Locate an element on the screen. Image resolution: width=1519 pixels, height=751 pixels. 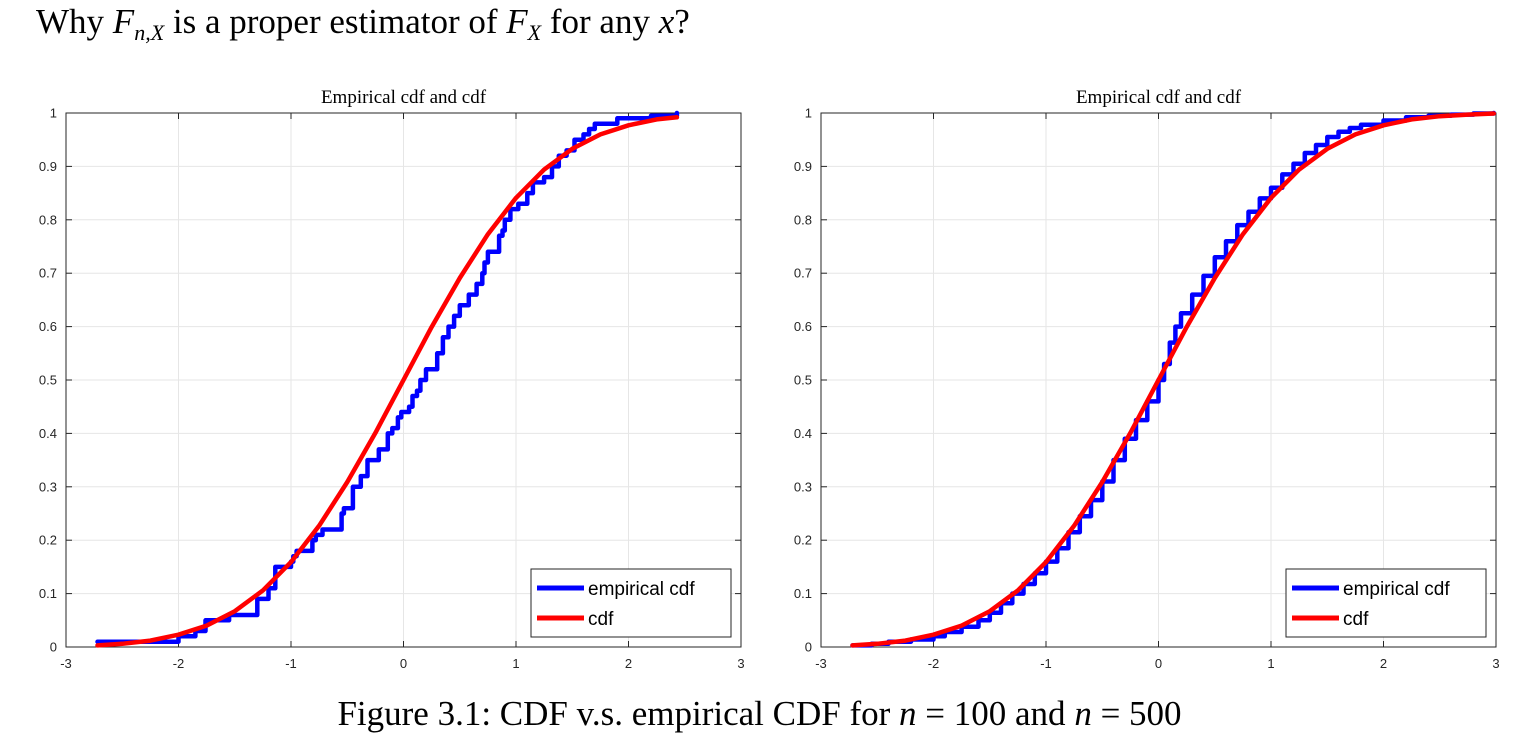
caption-n-1: n is located at coordinates (908, 713).